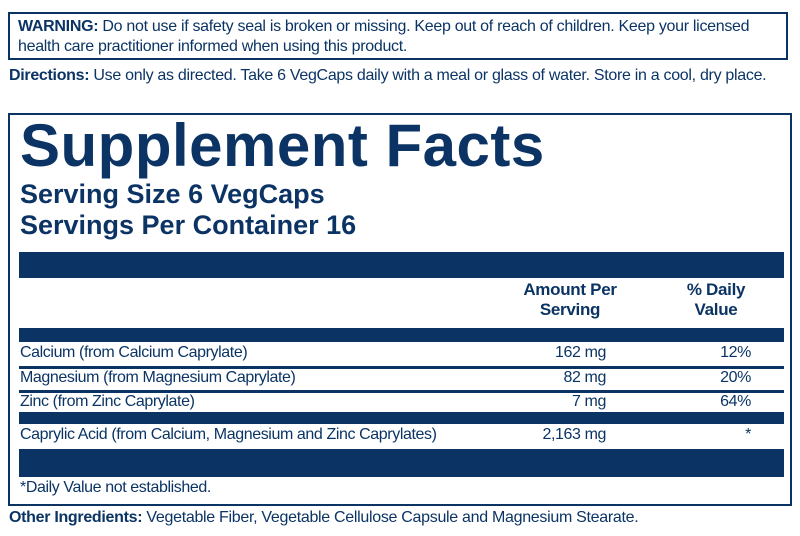 This screenshot has width=800, height=536. What do you see at coordinates (735, 377) in the screenshot?
I see `nutrient-dv: 20%` at bounding box center [735, 377].